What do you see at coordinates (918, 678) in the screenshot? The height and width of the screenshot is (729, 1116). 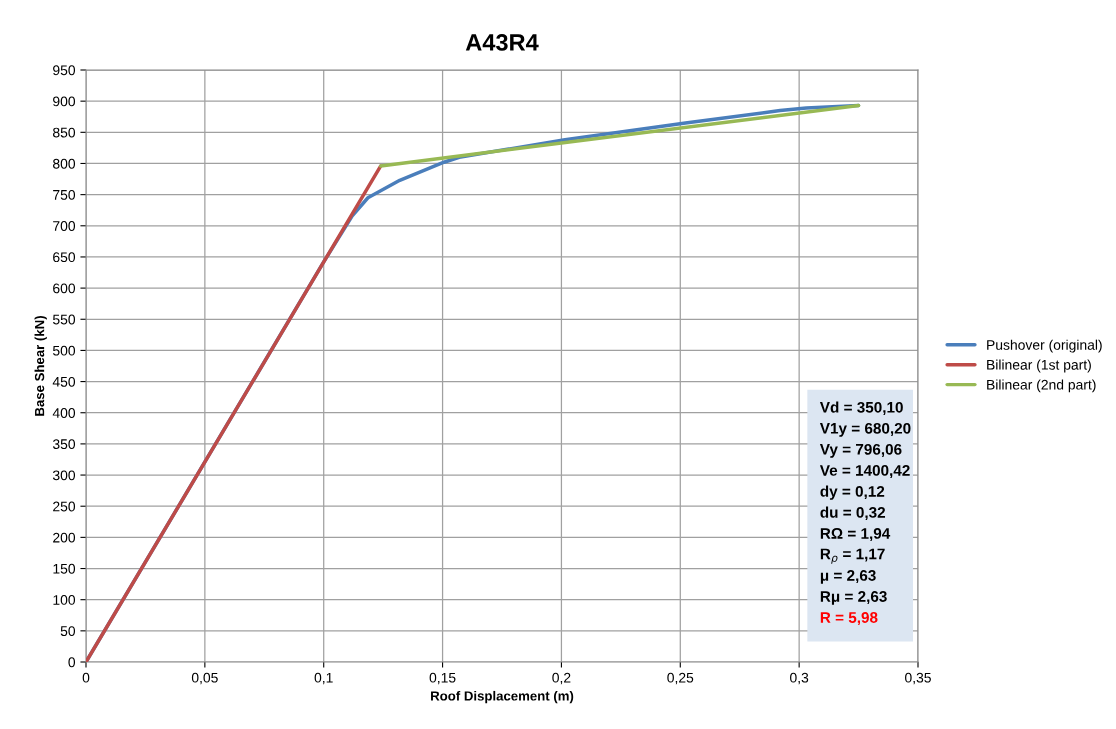 I see `x-tick-label: 0,35` at bounding box center [918, 678].